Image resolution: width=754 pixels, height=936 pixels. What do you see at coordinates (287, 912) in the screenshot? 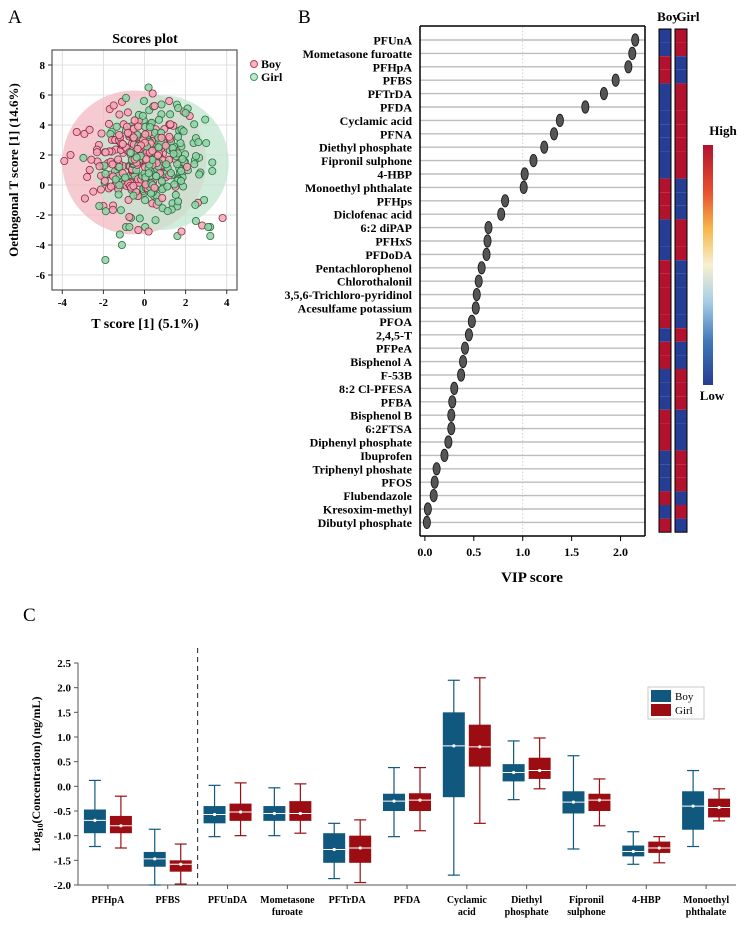
I see `box-category-label: furoate` at bounding box center [287, 912].